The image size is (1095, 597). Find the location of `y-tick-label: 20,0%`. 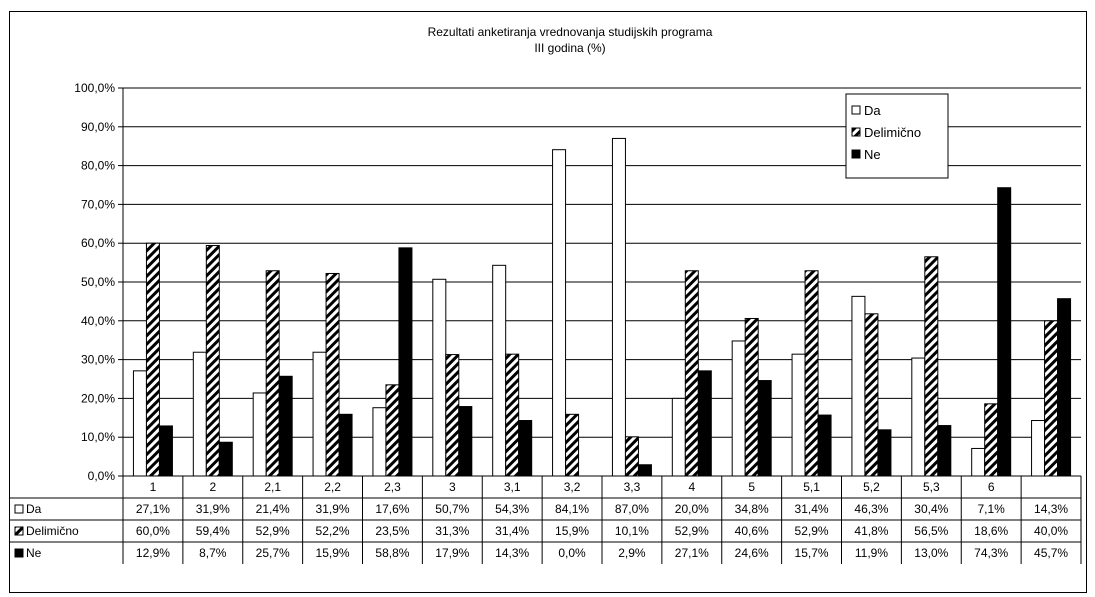

y-tick-label: 20,0% is located at coordinates (98, 398).